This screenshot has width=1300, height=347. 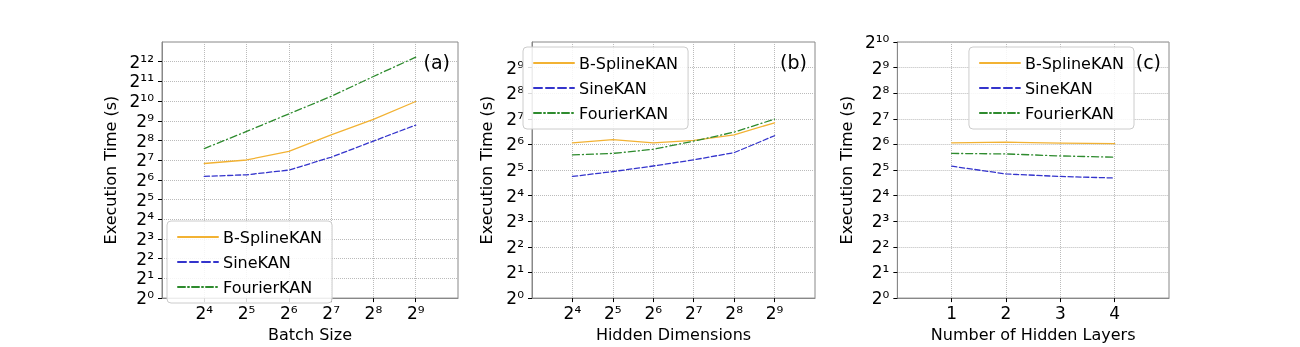 I want to click on annotation: (c), so click(x=1148, y=61).